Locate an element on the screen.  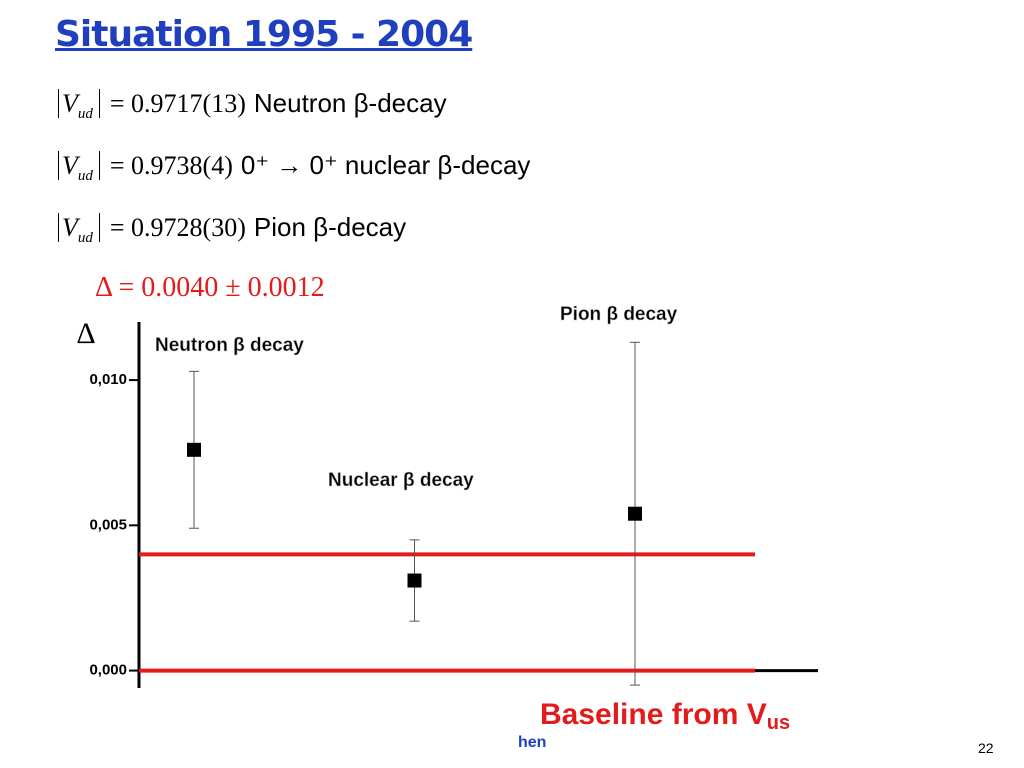
equation: Vud = 0.9728(30) Pion β-decay is located at coordinates (232, 229).